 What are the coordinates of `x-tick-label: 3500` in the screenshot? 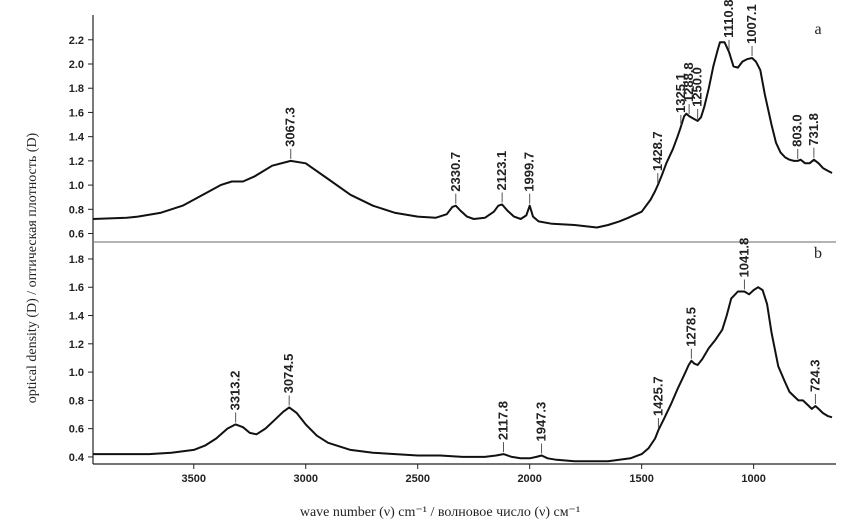 It's located at (194, 479).